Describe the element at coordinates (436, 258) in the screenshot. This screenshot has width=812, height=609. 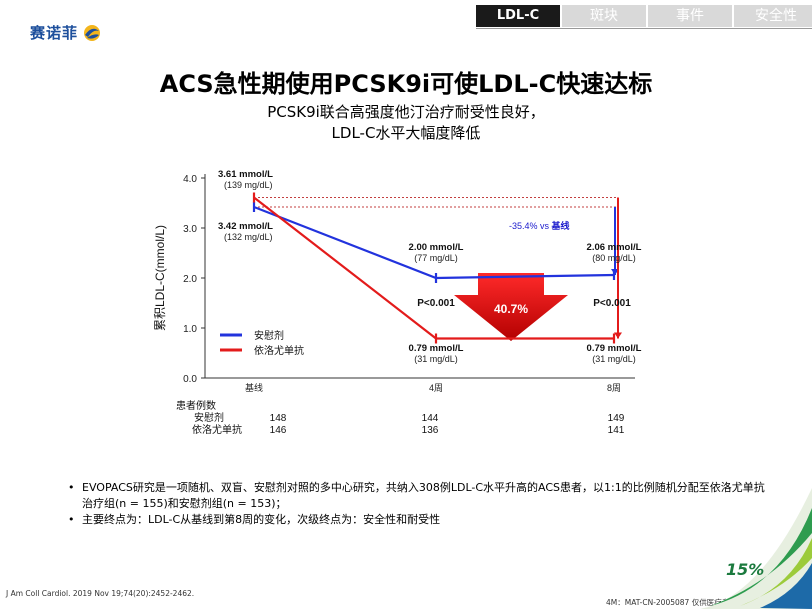
I see `label-week4-placebo-mgdl: (77 mg/dL)` at that location.